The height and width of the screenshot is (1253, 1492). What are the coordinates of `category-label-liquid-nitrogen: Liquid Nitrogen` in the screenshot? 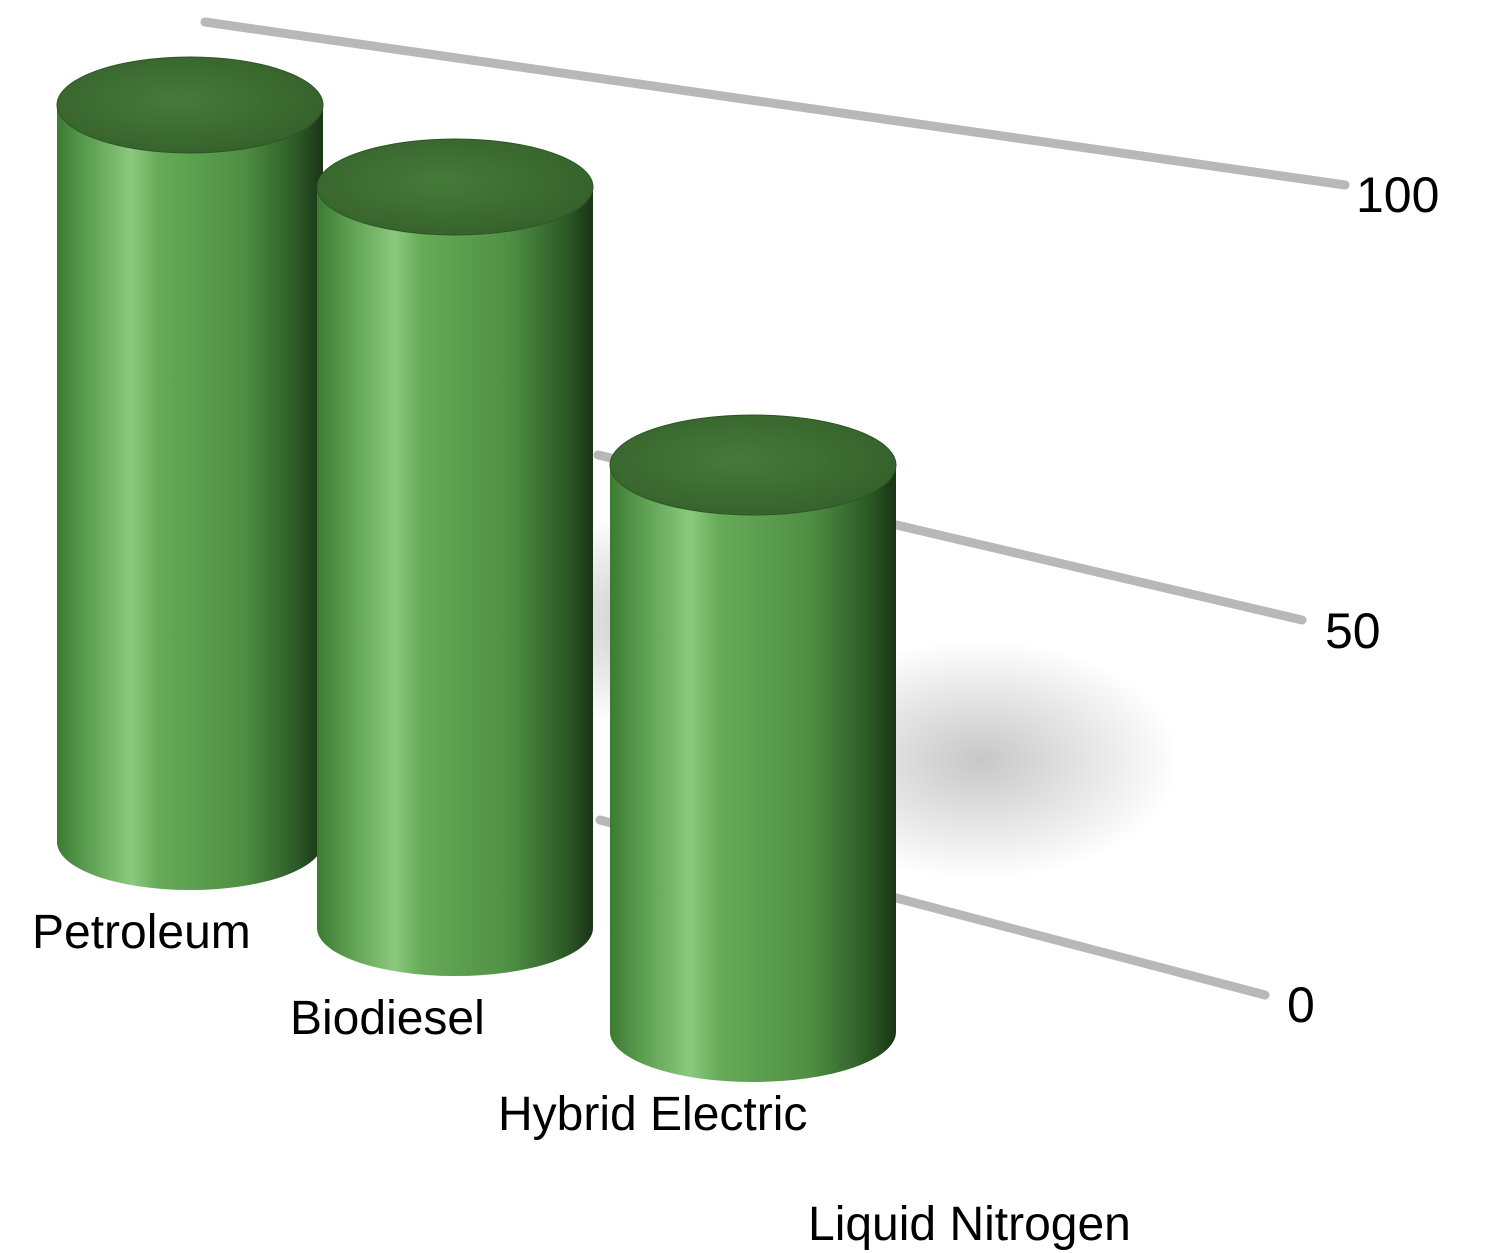 It's located at (969, 1224).